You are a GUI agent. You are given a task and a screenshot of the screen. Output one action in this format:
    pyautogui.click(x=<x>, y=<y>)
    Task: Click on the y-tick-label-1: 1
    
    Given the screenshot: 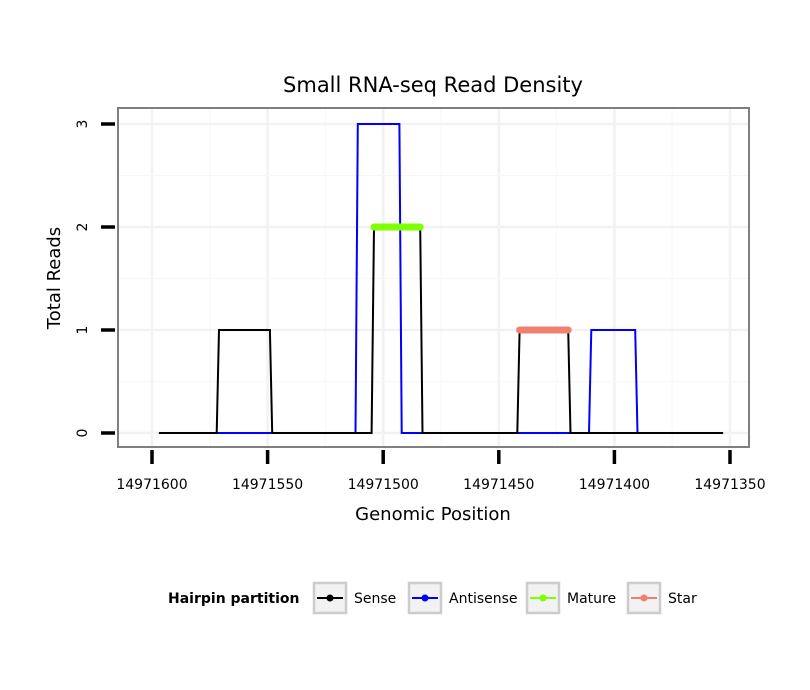 What is the action you would take?
    pyautogui.click(x=83, y=330)
    